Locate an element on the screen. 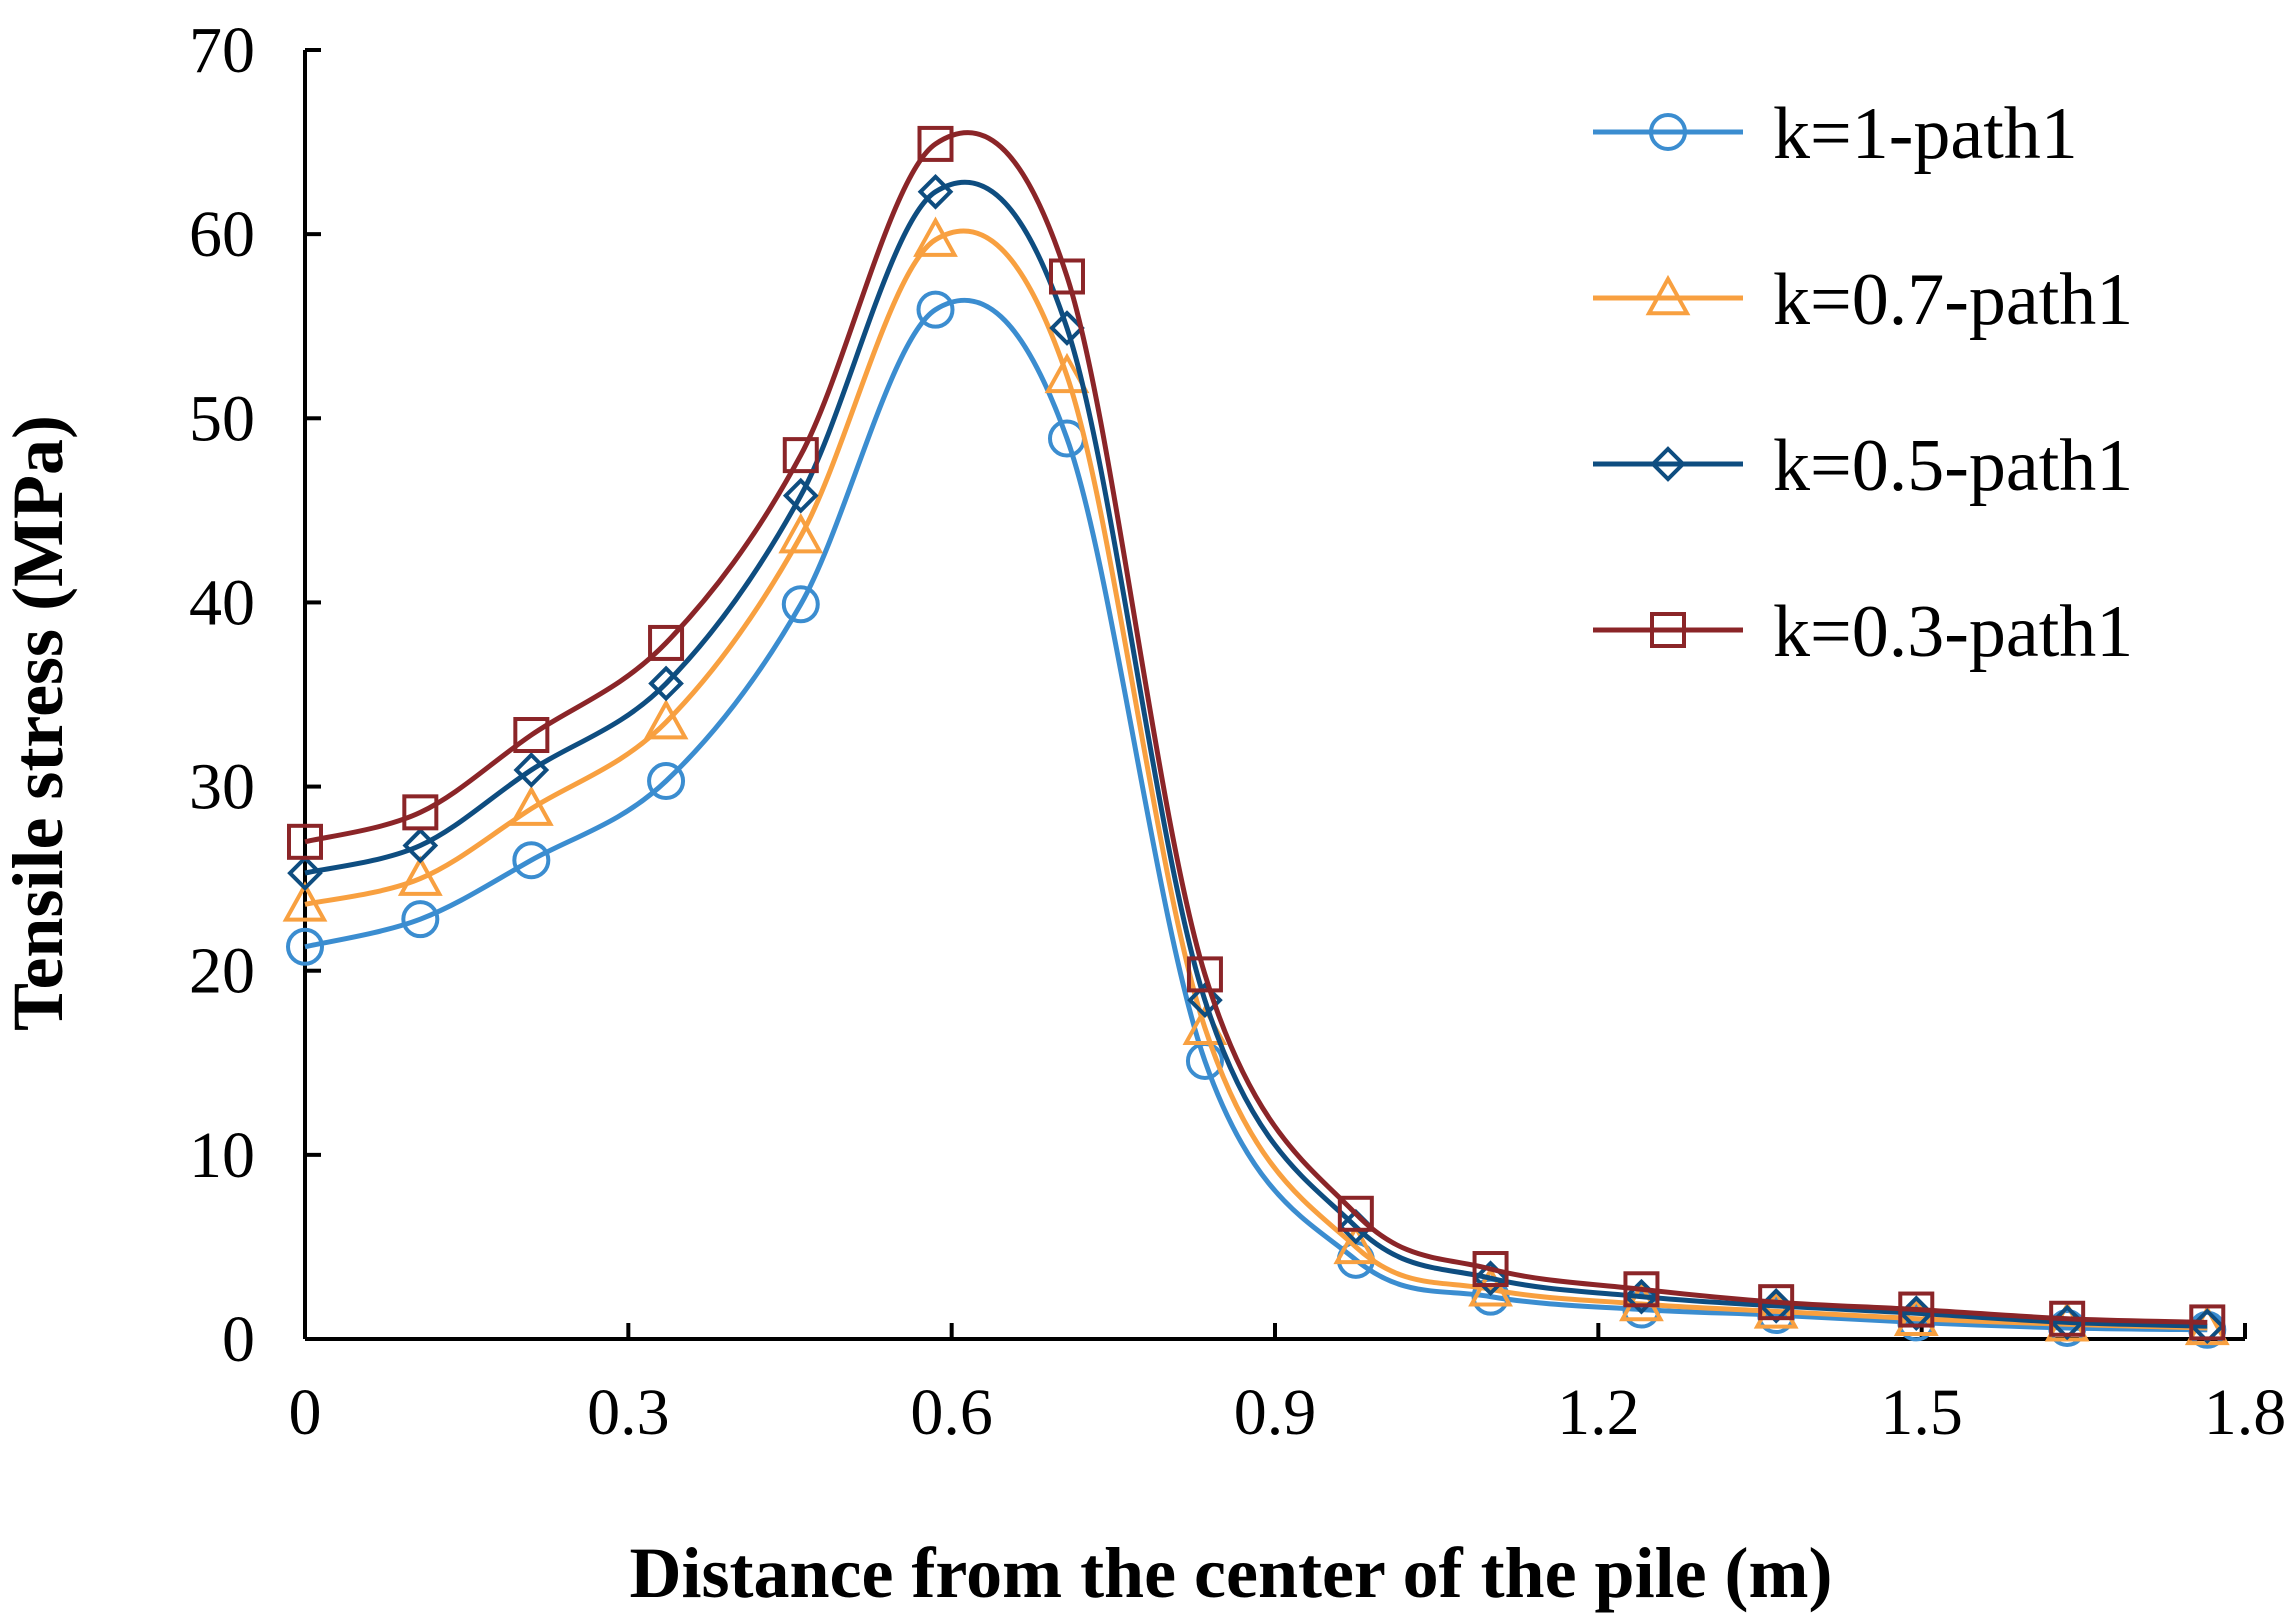 The height and width of the screenshot is (1623, 2291). y-tick-label: 0 is located at coordinates (238, 1339).